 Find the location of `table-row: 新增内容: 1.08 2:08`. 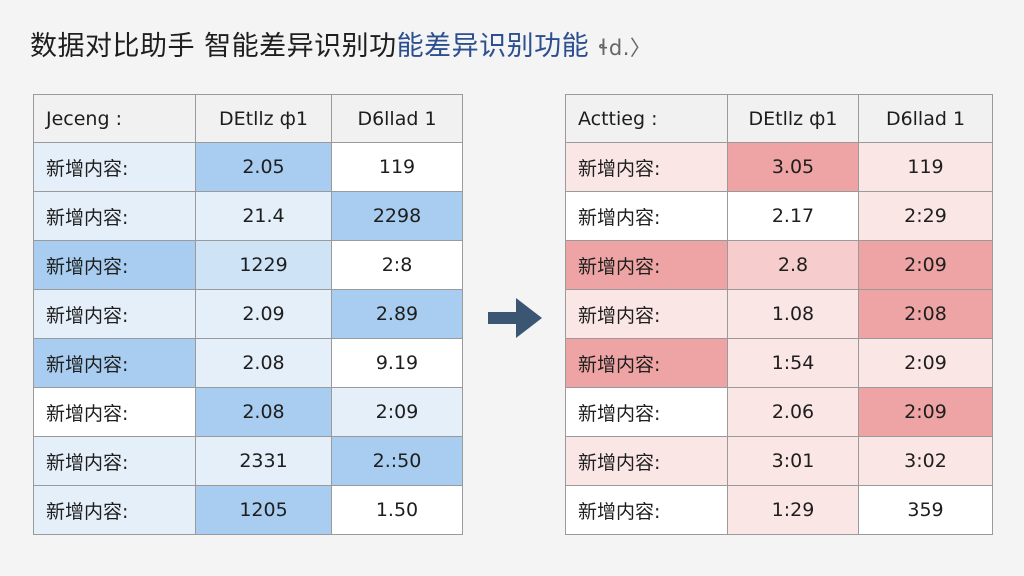

table-row: 新增内容: 1.08 2:08 is located at coordinates (779, 314).